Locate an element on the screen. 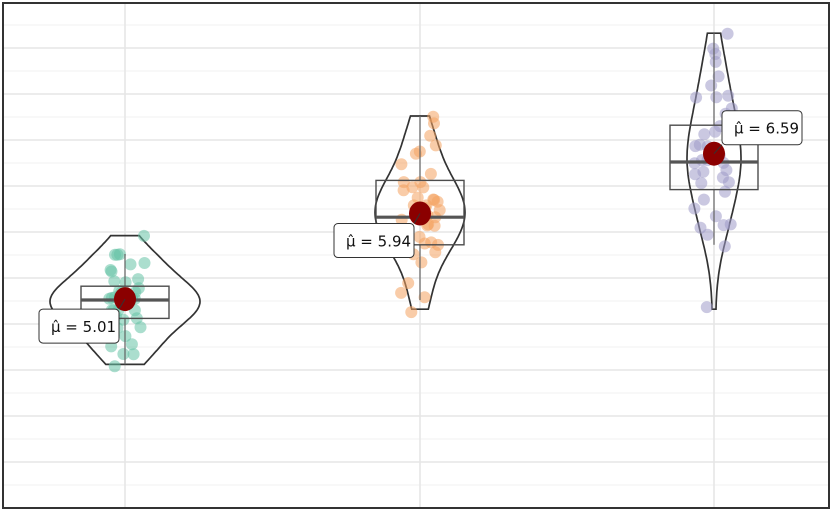  mean-label: μ̂ = 6.59 is located at coordinates (758, 132).